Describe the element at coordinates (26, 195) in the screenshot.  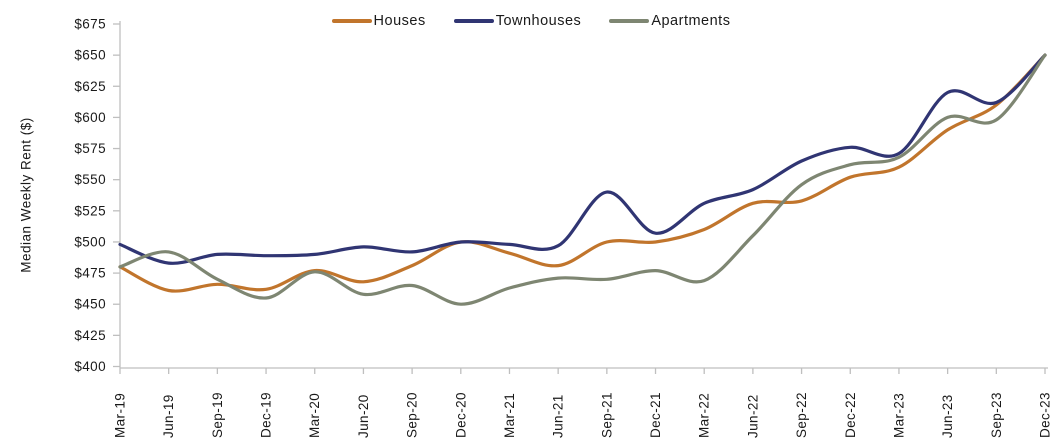
I see `y-axis-title: Median Weekly Rent ($)` at that location.